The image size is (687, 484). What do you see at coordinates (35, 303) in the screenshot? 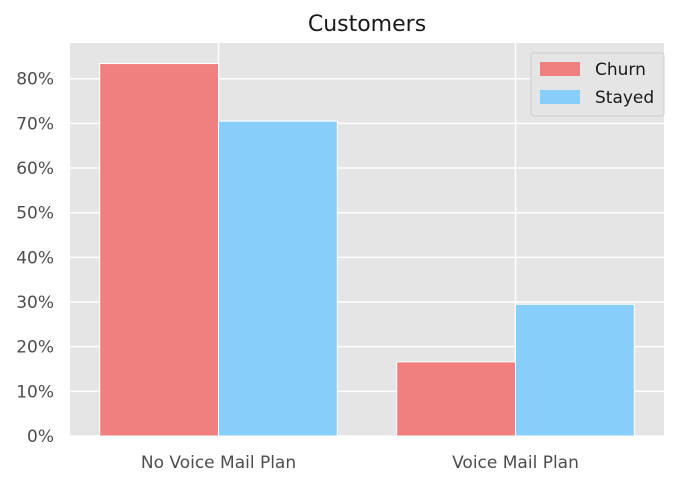
I see `y-tick-label: 30%` at bounding box center [35, 303].